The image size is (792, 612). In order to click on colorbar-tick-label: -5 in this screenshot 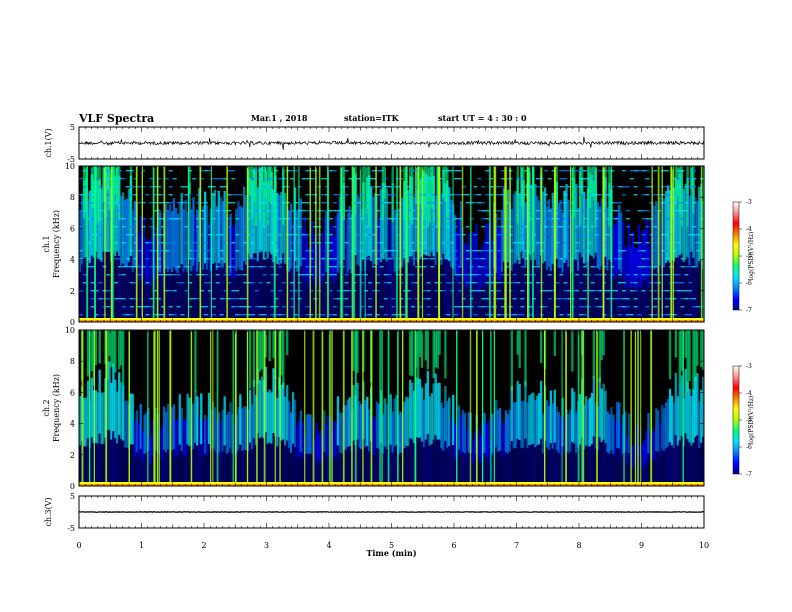, I will do `click(749, 420)`.